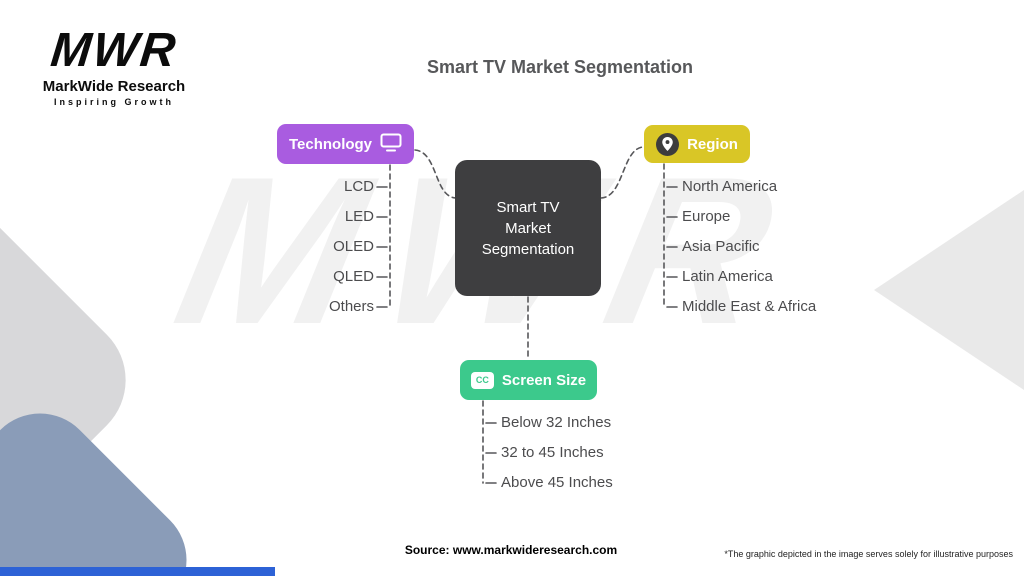 The width and height of the screenshot is (1024, 576). I want to click on region-pill: Region, so click(697, 144).